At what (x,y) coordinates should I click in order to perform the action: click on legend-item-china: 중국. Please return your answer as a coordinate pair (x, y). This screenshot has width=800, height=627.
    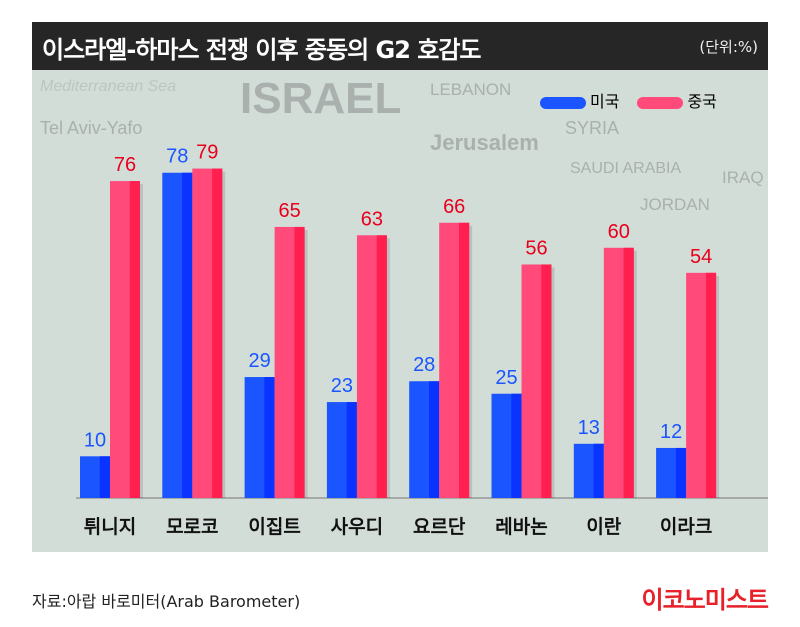
    Looking at the image, I should click on (677, 100).